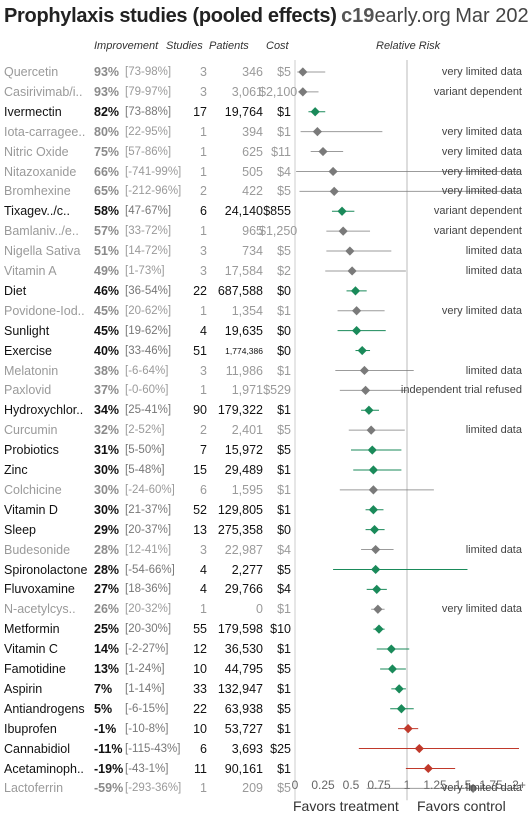 This screenshot has width=528, height=819. I want to click on row-name: Bamlaniv../e.., so click(41, 231).